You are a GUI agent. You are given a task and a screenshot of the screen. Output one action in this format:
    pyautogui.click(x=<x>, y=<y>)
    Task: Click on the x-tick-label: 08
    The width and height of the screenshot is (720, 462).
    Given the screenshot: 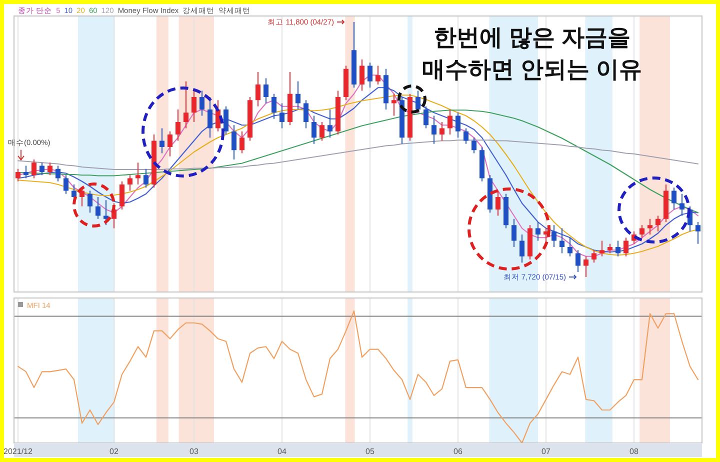 What is the action you would take?
    pyautogui.click(x=634, y=451)
    